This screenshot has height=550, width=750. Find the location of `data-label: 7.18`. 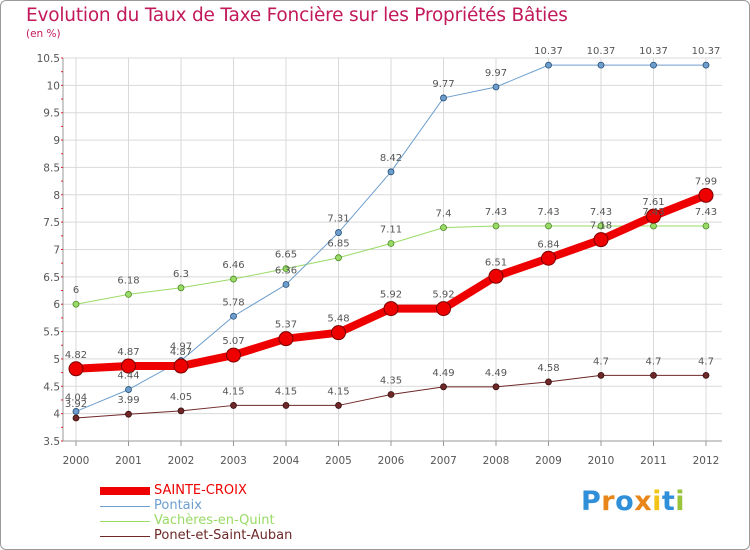

data-label: 7.18 is located at coordinates (601, 226).